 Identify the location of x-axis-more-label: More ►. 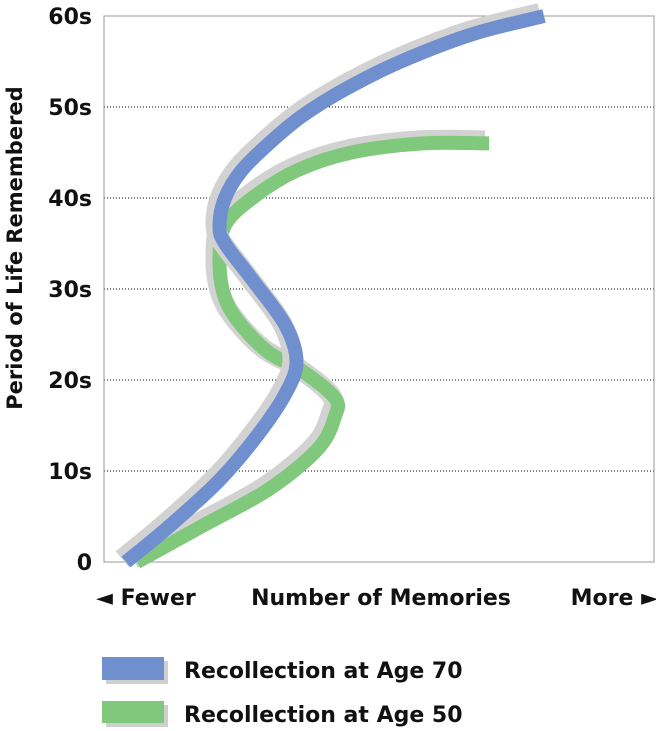
(613, 598).